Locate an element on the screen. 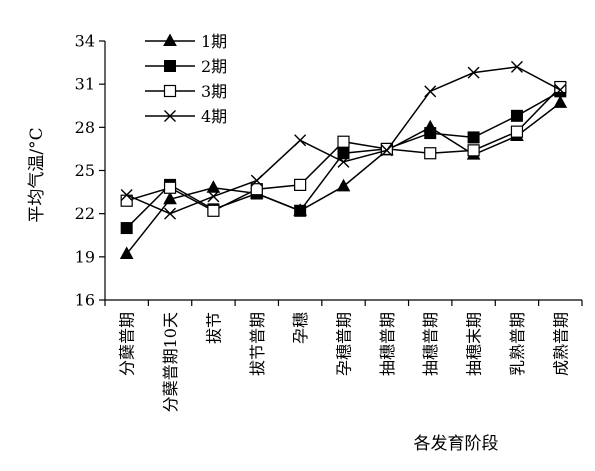  x-axis-title: 各发育阶段 is located at coordinates (456, 444).